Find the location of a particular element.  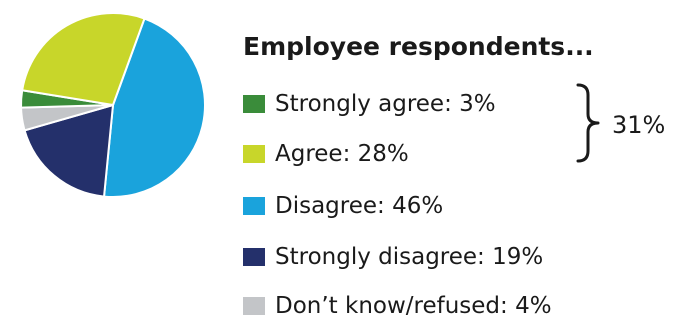

legend-label-strongly-agree: Strongly agree: 3% is located at coordinates (385, 104).